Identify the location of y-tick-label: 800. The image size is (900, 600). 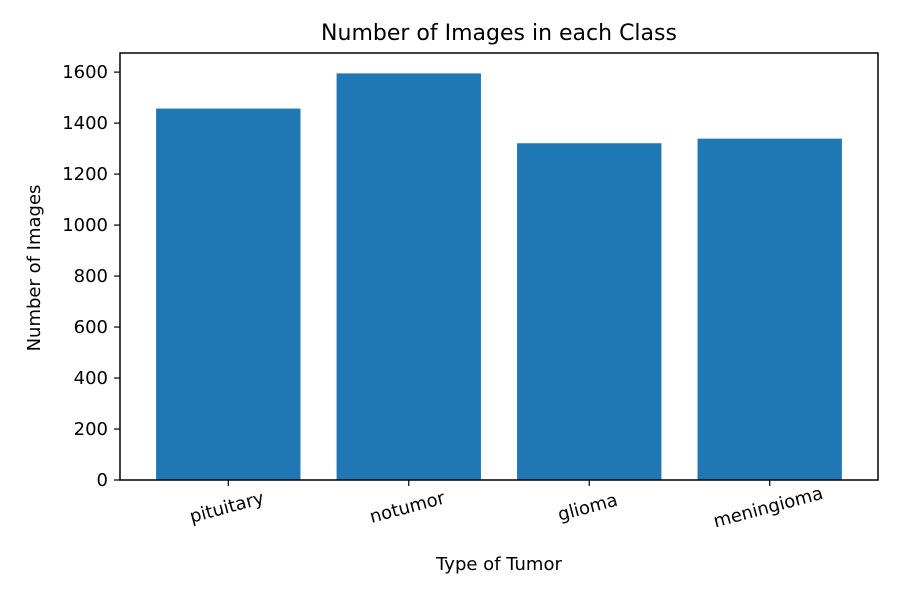
(91, 276).